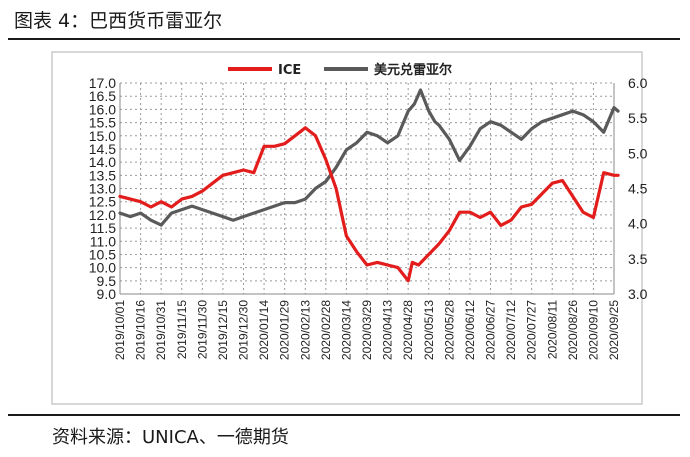  What do you see at coordinates (593, 330) in the screenshot?
I see `x-tick-label: 2020/09/10` at bounding box center [593, 330].